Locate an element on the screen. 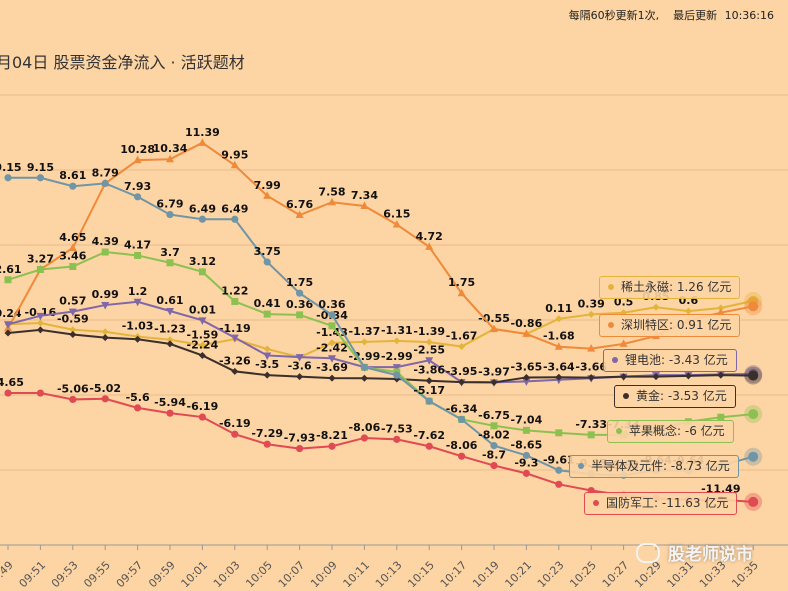  data-label: 0.99 is located at coordinates (105, 294).